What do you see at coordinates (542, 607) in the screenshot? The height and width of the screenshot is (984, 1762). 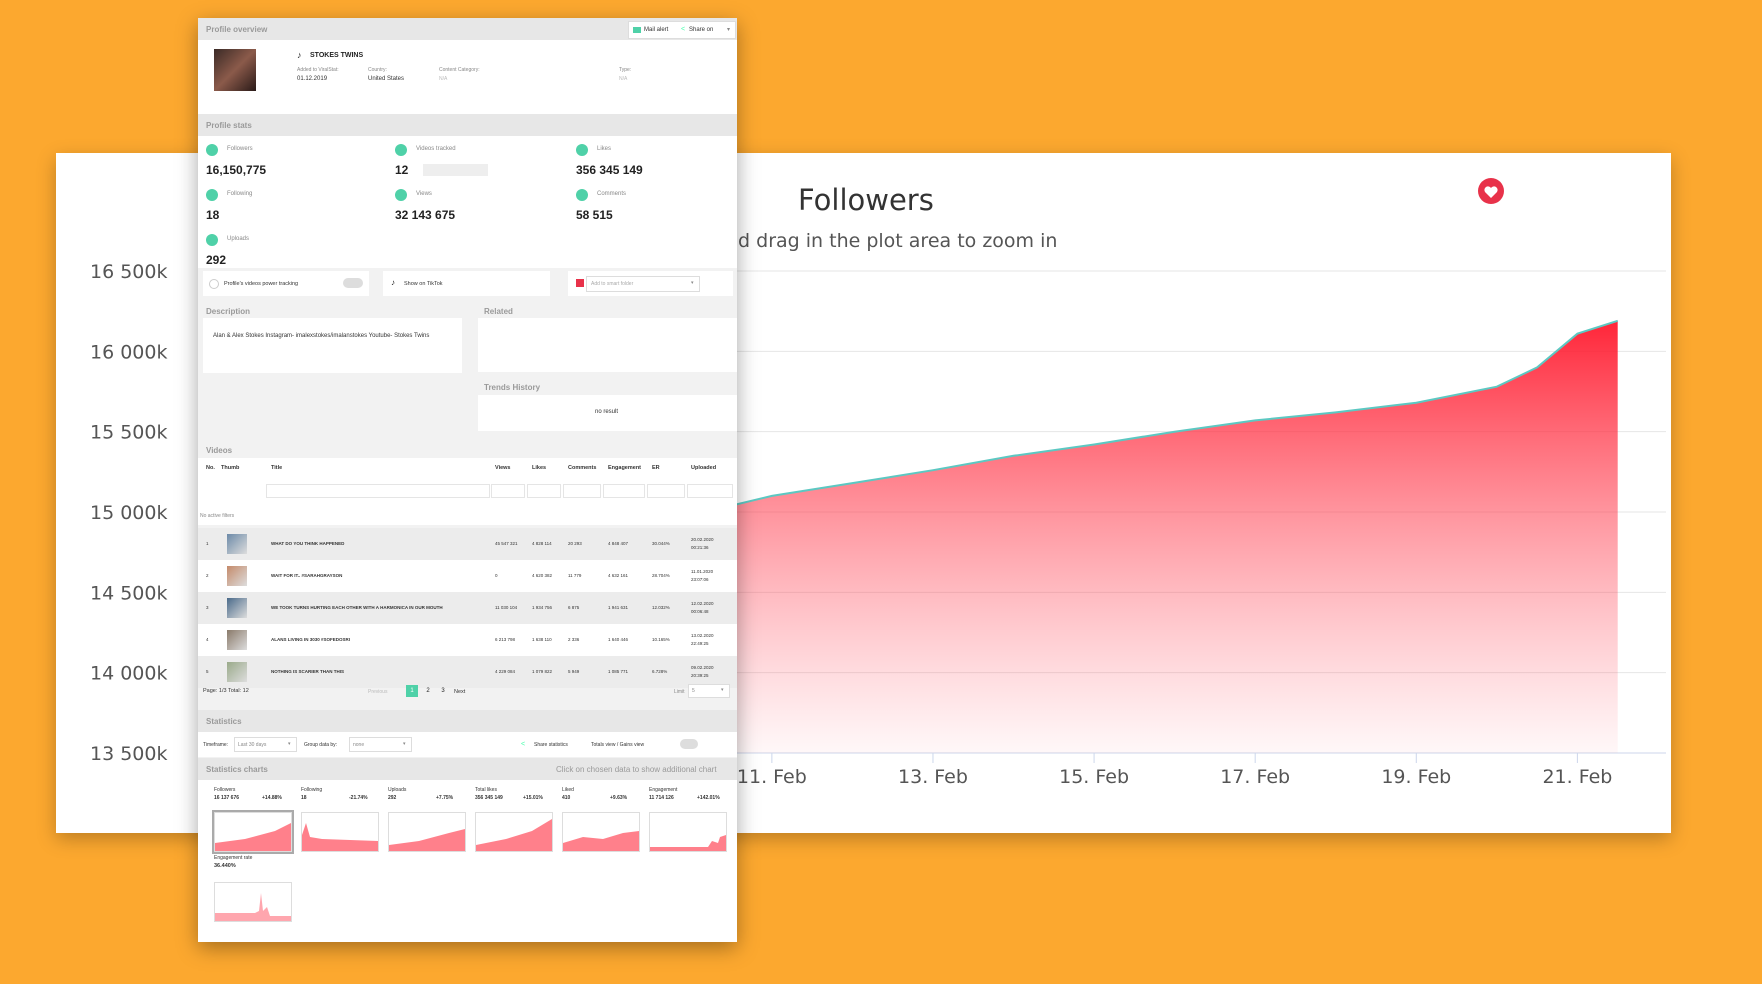 I see `row-likes: 1 934 756` at bounding box center [542, 607].